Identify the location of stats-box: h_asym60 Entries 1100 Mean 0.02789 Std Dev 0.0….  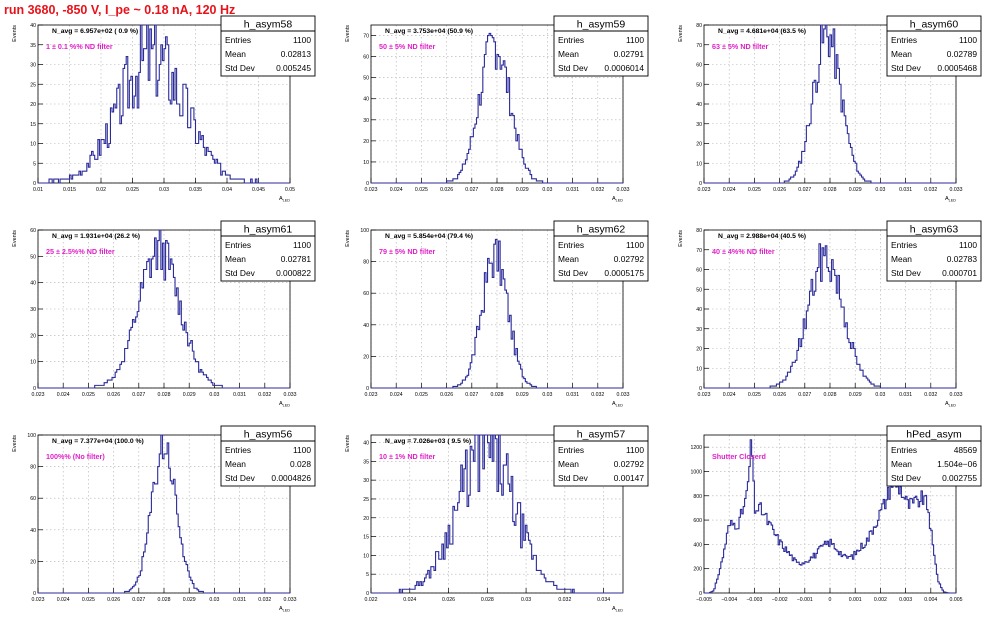
(934, 46).